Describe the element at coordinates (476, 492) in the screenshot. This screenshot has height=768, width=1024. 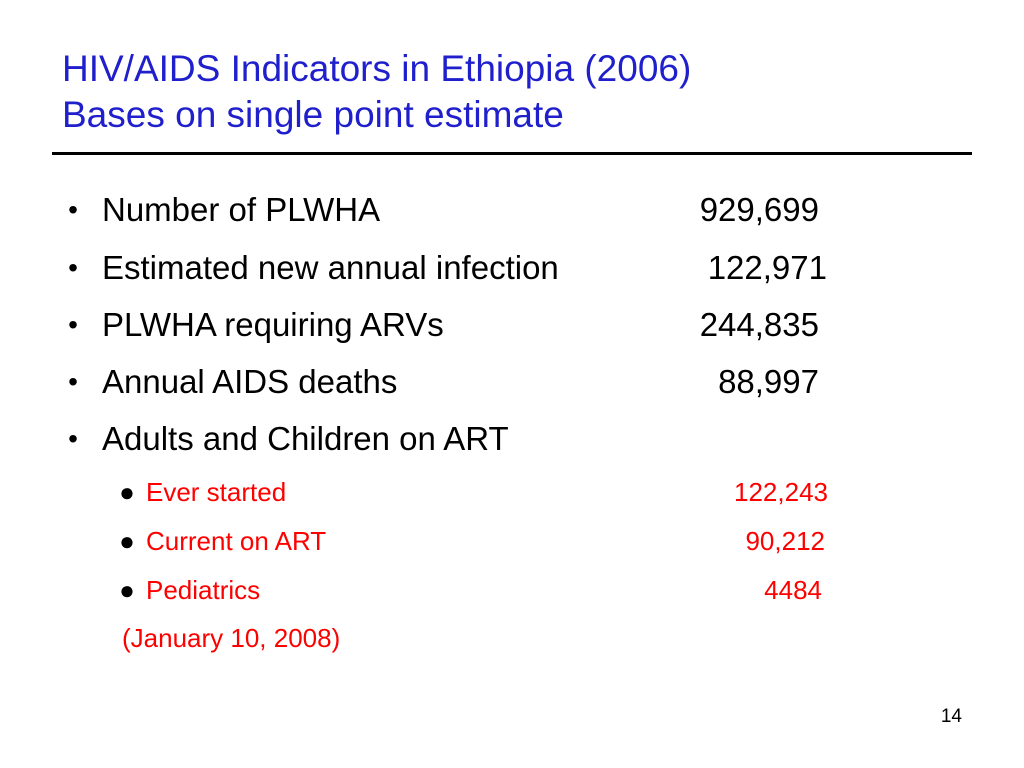
I see `sub-bullet-ever-started: ● Ever started 122,243` at that location.